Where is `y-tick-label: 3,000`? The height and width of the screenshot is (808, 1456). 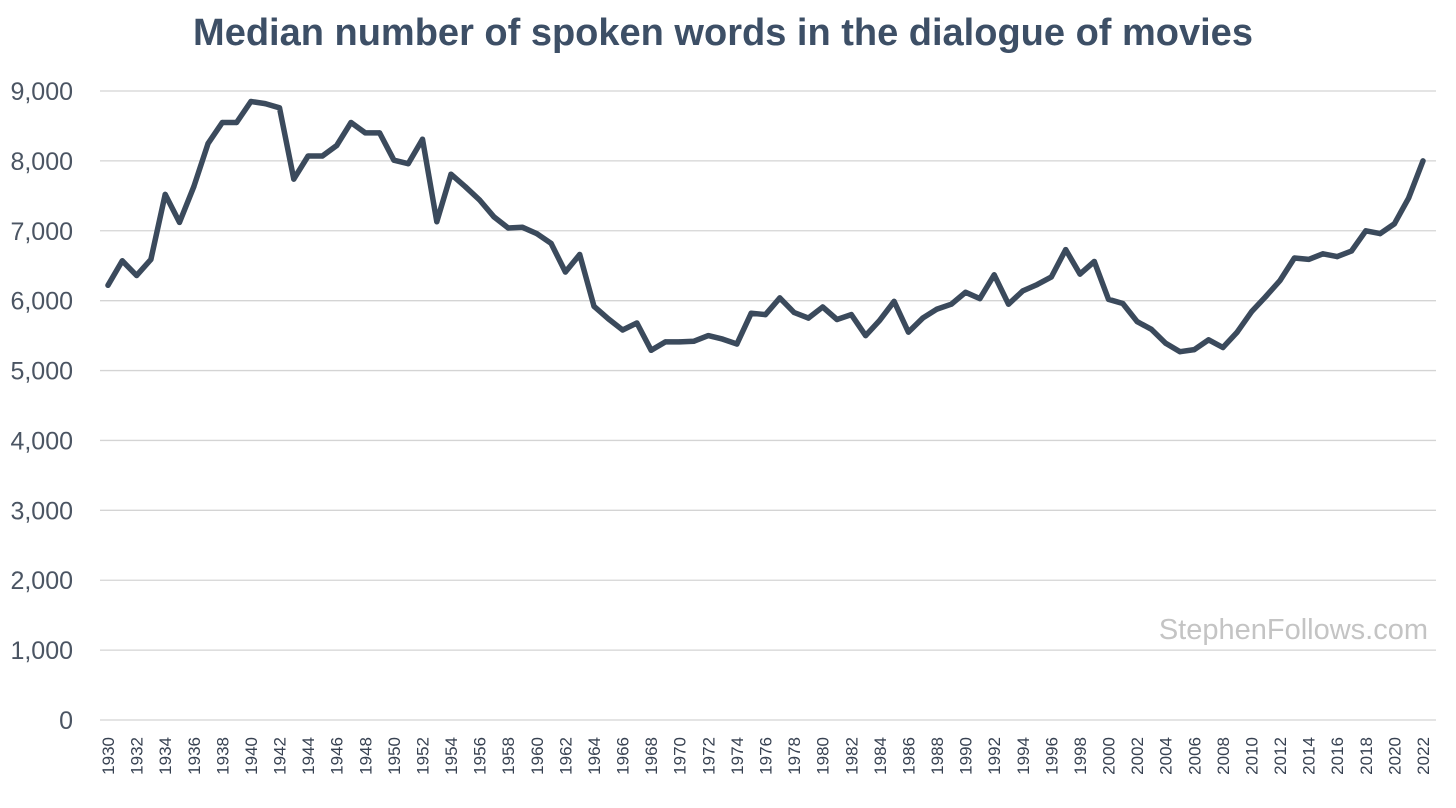 y-tick-label: 3,000 is located at coordinates (41, 511).